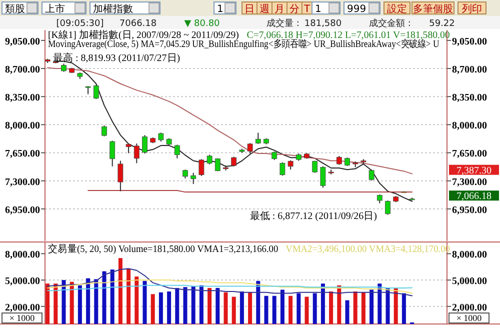 The image size is (500, 333). Describe the element at coordinates (469, 98) in the screenshot. I see `y2-tick-label: 8,350.00` at that location.